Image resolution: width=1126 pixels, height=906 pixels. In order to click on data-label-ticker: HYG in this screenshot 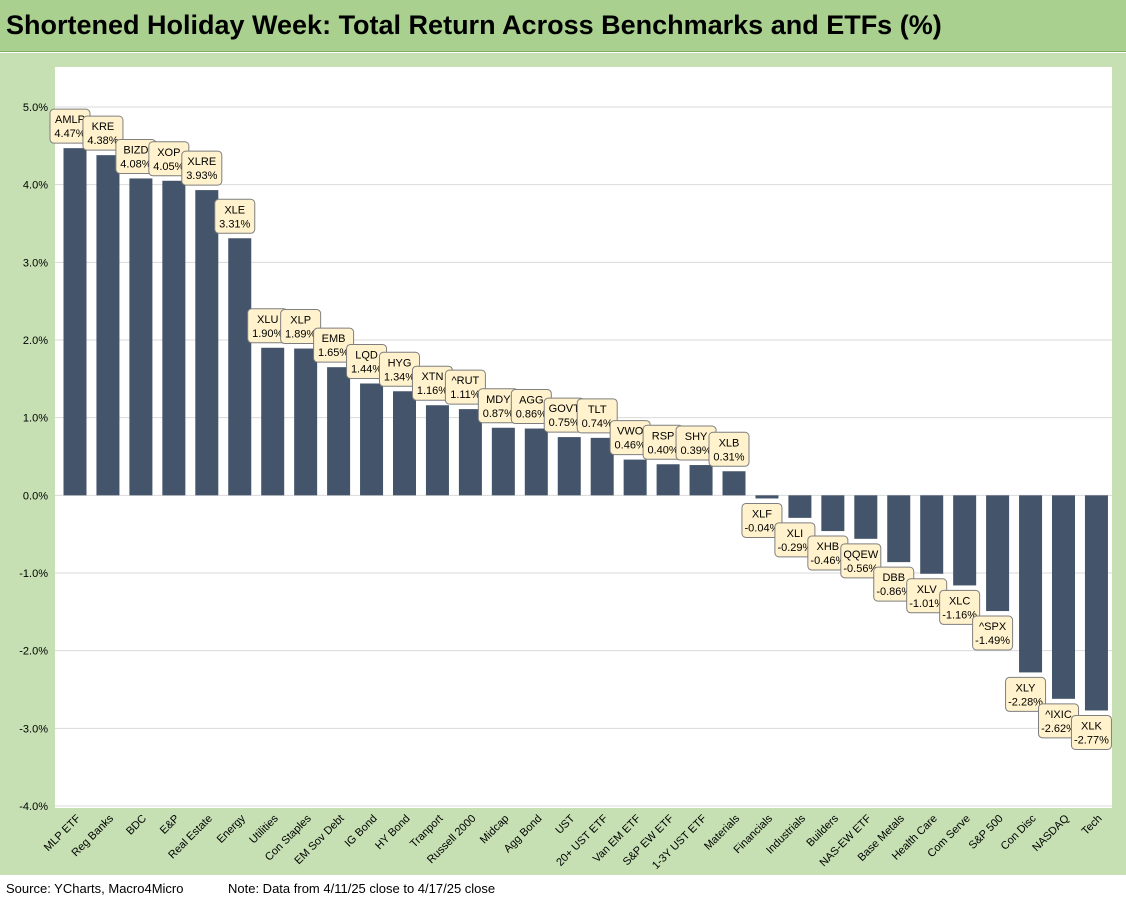, I will do `click(400, 363)`.